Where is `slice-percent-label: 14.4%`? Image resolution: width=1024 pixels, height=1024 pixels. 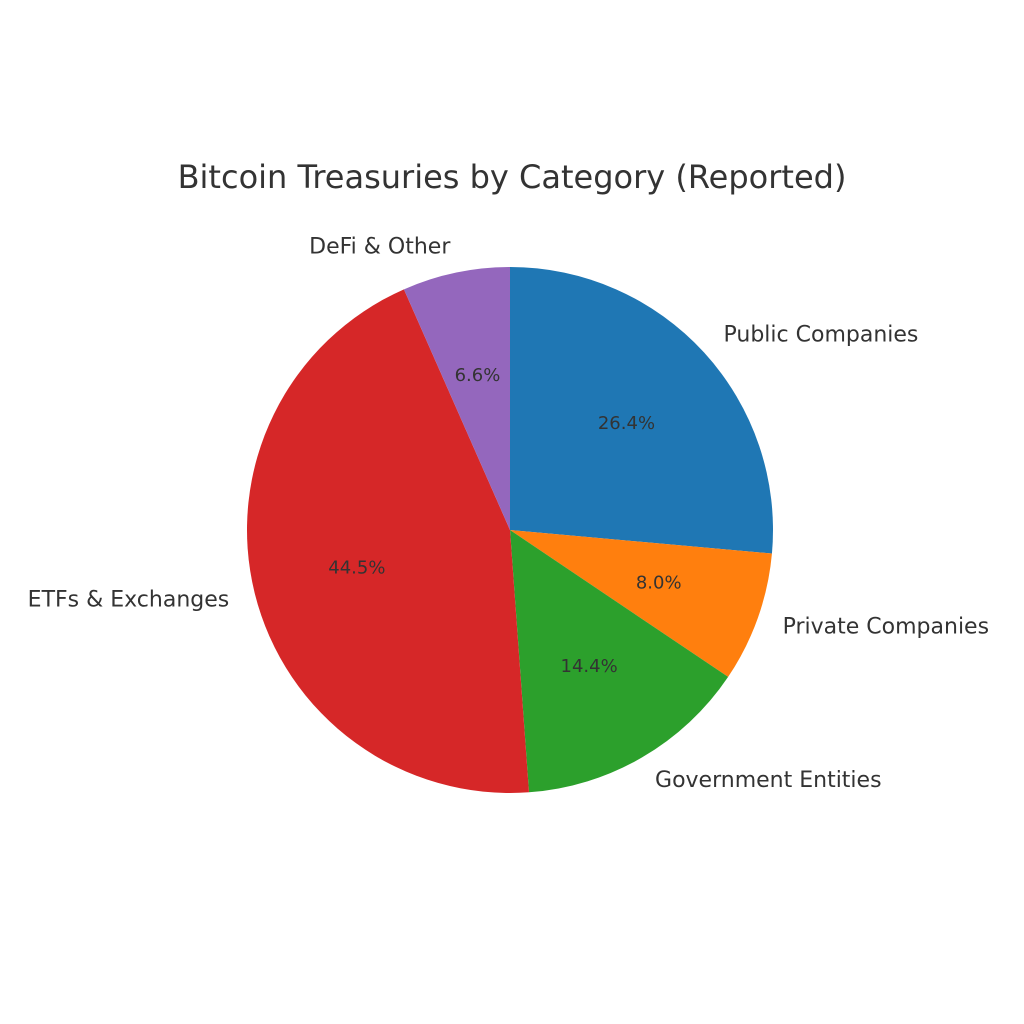
slice-percent-label: 14.4% is located at coordinates (589, 666).